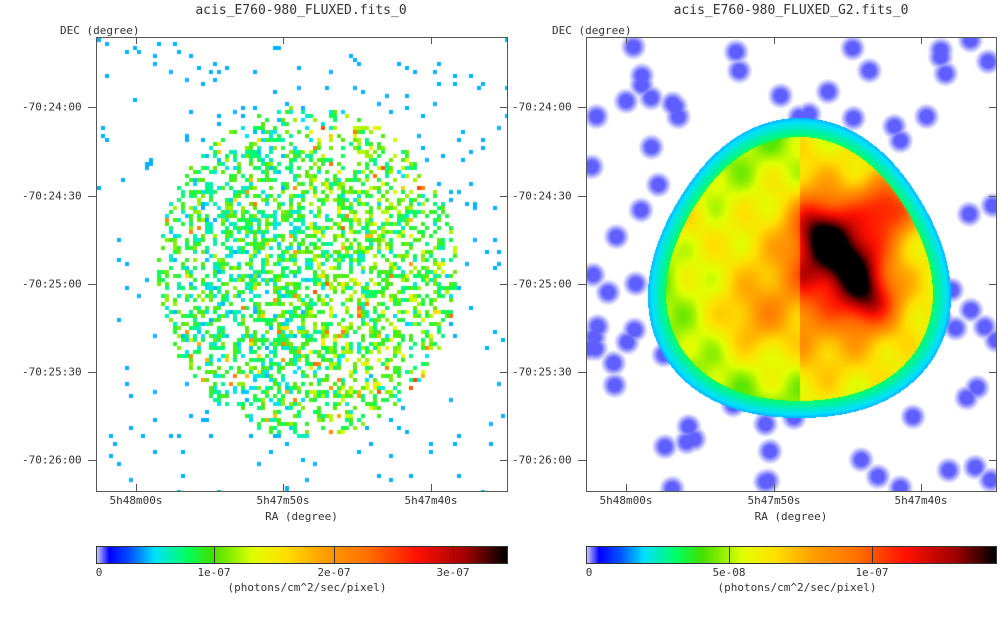  Describe the element at coordinates (307, 587) in the screenshot. I see `left-colorbar-label: (photons/cm^2/sec/pixel)` at that location.